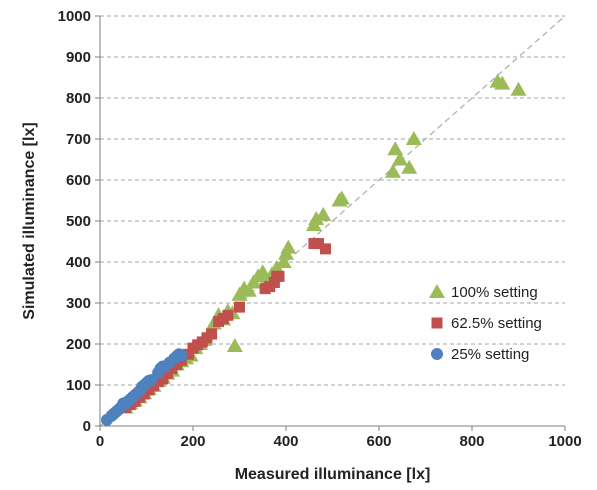 This screenshot has width=597, height=490. What do you see at coordinates (78, 57) in the screenshot?
I see `y-tick-label-9: 900` at bounding box center [78, 57].